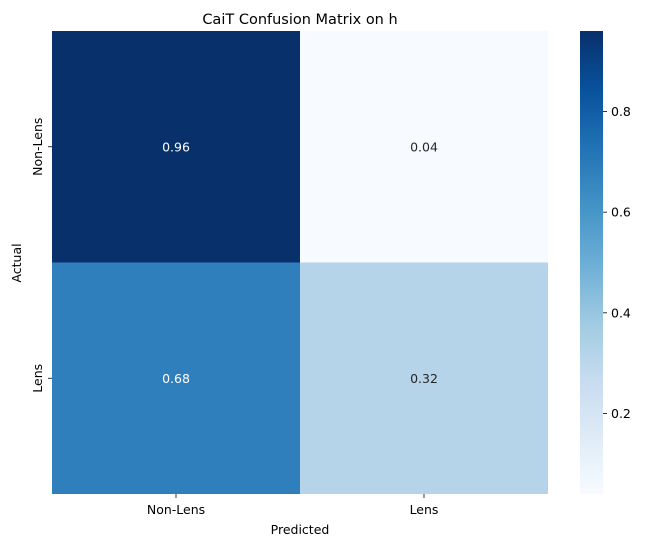  I want to click on chart-title: CaiT Confusion Matrix on h, so click(299, 20).